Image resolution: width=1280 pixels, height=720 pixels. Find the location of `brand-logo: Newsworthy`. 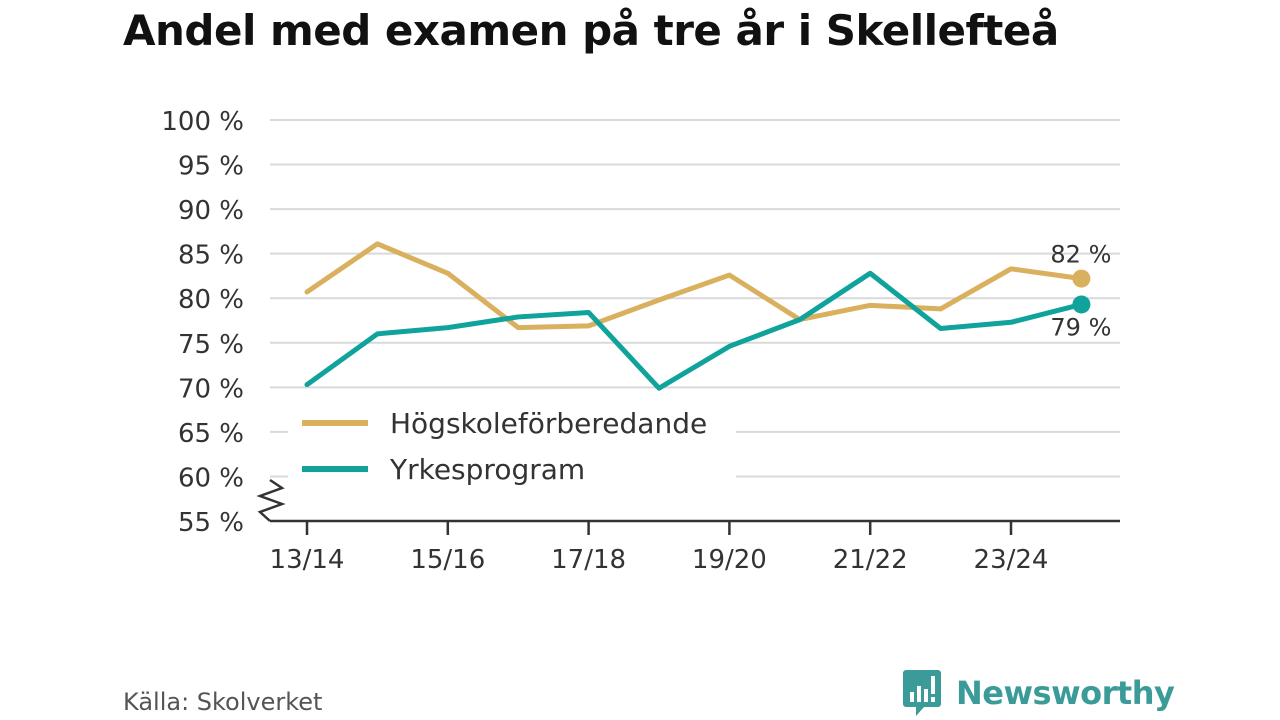

brand-logo: Newsworthy is located at coordinates (1038, 693).